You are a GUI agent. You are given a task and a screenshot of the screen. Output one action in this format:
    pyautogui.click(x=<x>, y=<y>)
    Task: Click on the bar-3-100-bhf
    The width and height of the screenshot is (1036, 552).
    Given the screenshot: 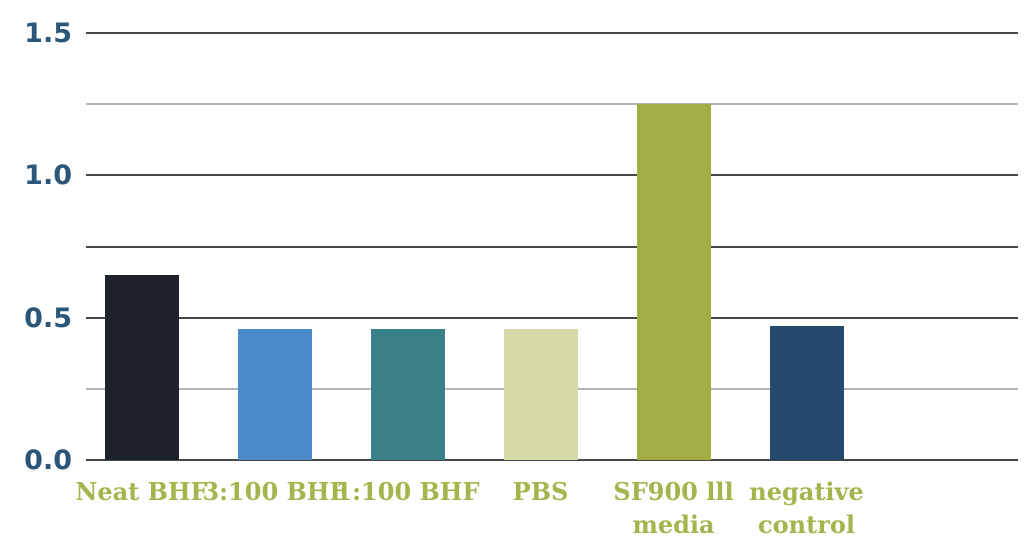 What is the action you would take?
    pyautogui.click(x=274, y=394)
    